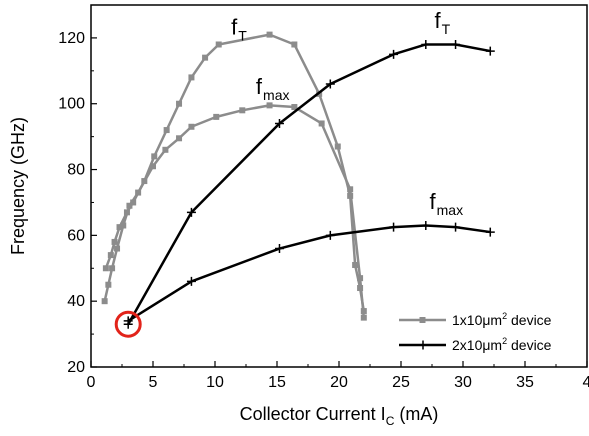 This screenshot has width=589, height=436. I want to click on x-axis-title-sub: C, so click(390, 421).